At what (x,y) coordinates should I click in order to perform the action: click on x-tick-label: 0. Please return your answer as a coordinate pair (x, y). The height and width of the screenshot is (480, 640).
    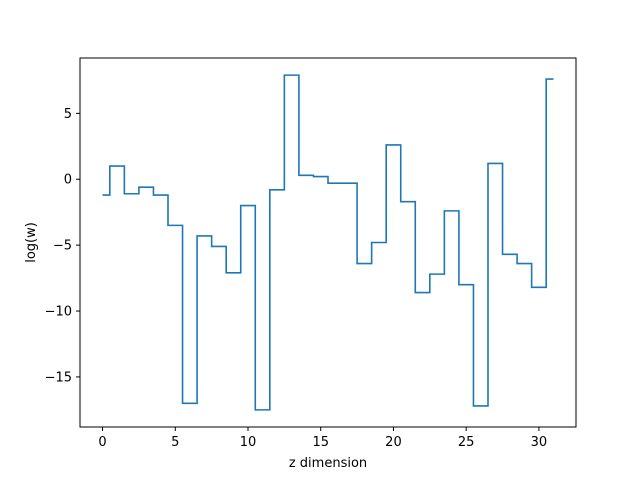
    Looking at the image, I should click on (102, 442).